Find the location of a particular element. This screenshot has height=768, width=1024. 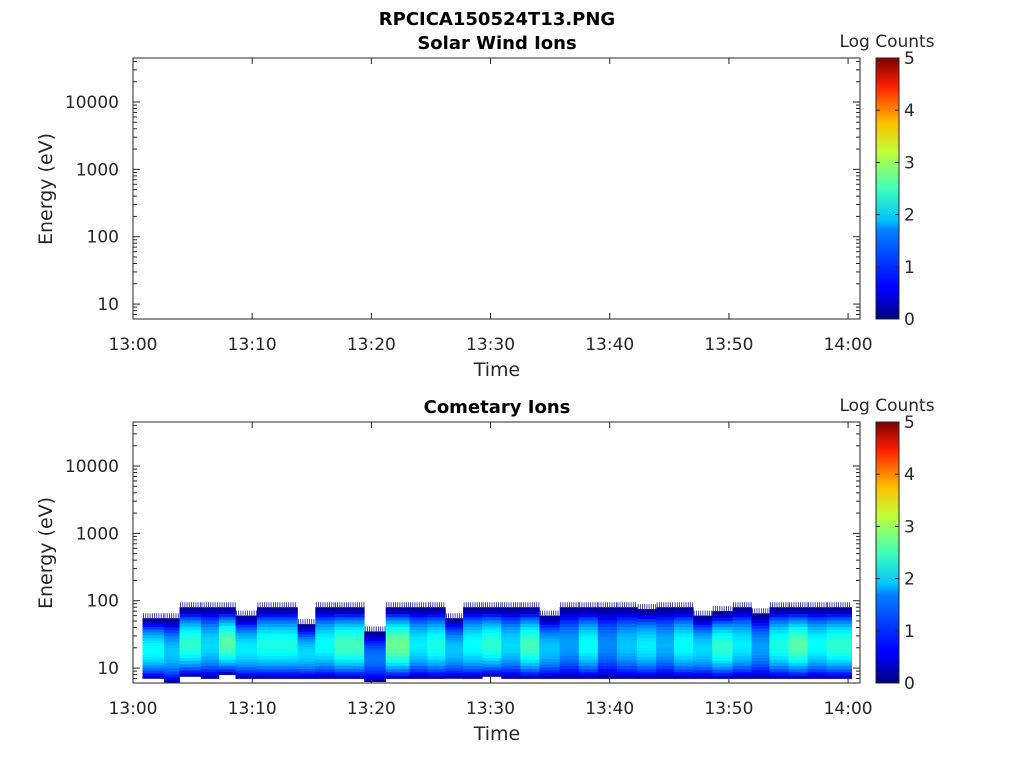

panel-title: Solar Wind Ions is located at coordinates (496, 43).